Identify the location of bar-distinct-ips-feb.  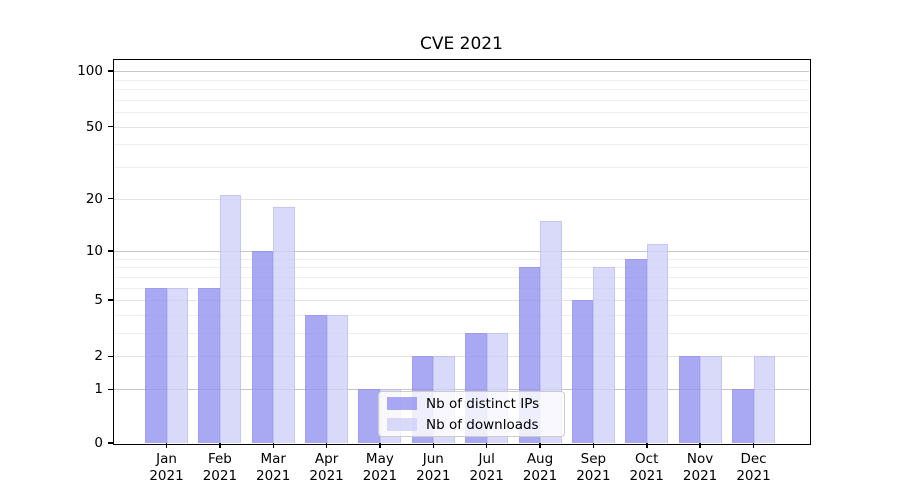
(209, 365).